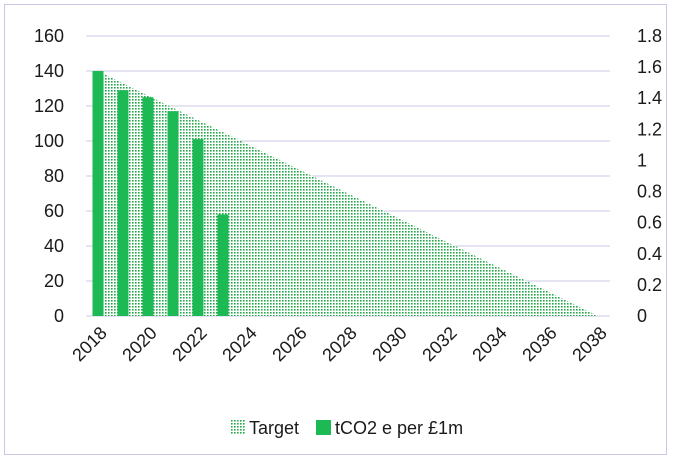  What do you see at coordinates (54, 211) in the screenshot?
I see `left-tick-3: 60` at bounding box center [54, 211].